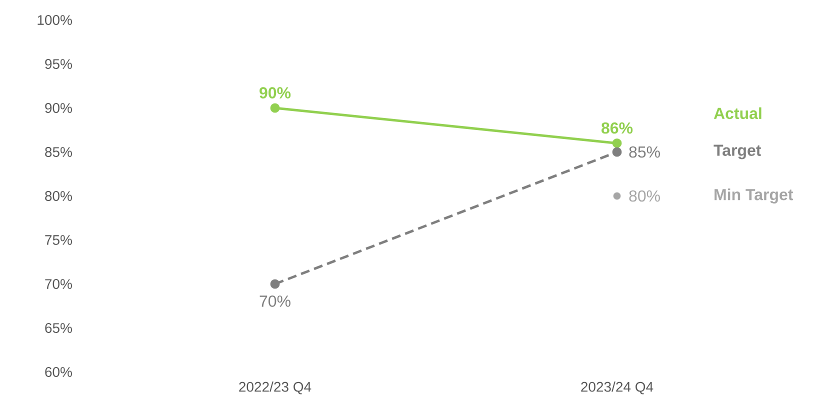 This screenshot has width=836, height=419. I want to click on data-label: 85%, so click(644, 152).